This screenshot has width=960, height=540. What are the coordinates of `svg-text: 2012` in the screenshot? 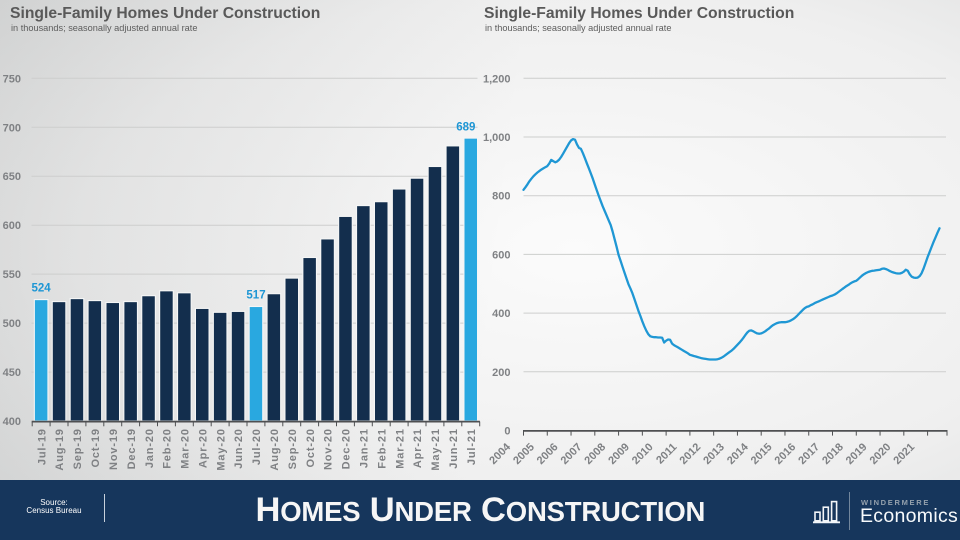 It's located at (691, 454).